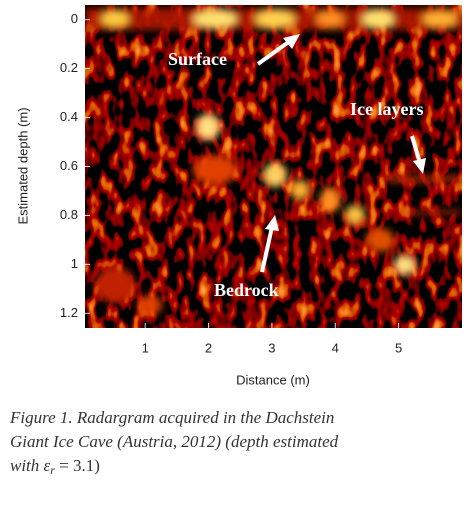 The image size is (473, 505). I want to click on caption-text: with ε, so click(30, 465).